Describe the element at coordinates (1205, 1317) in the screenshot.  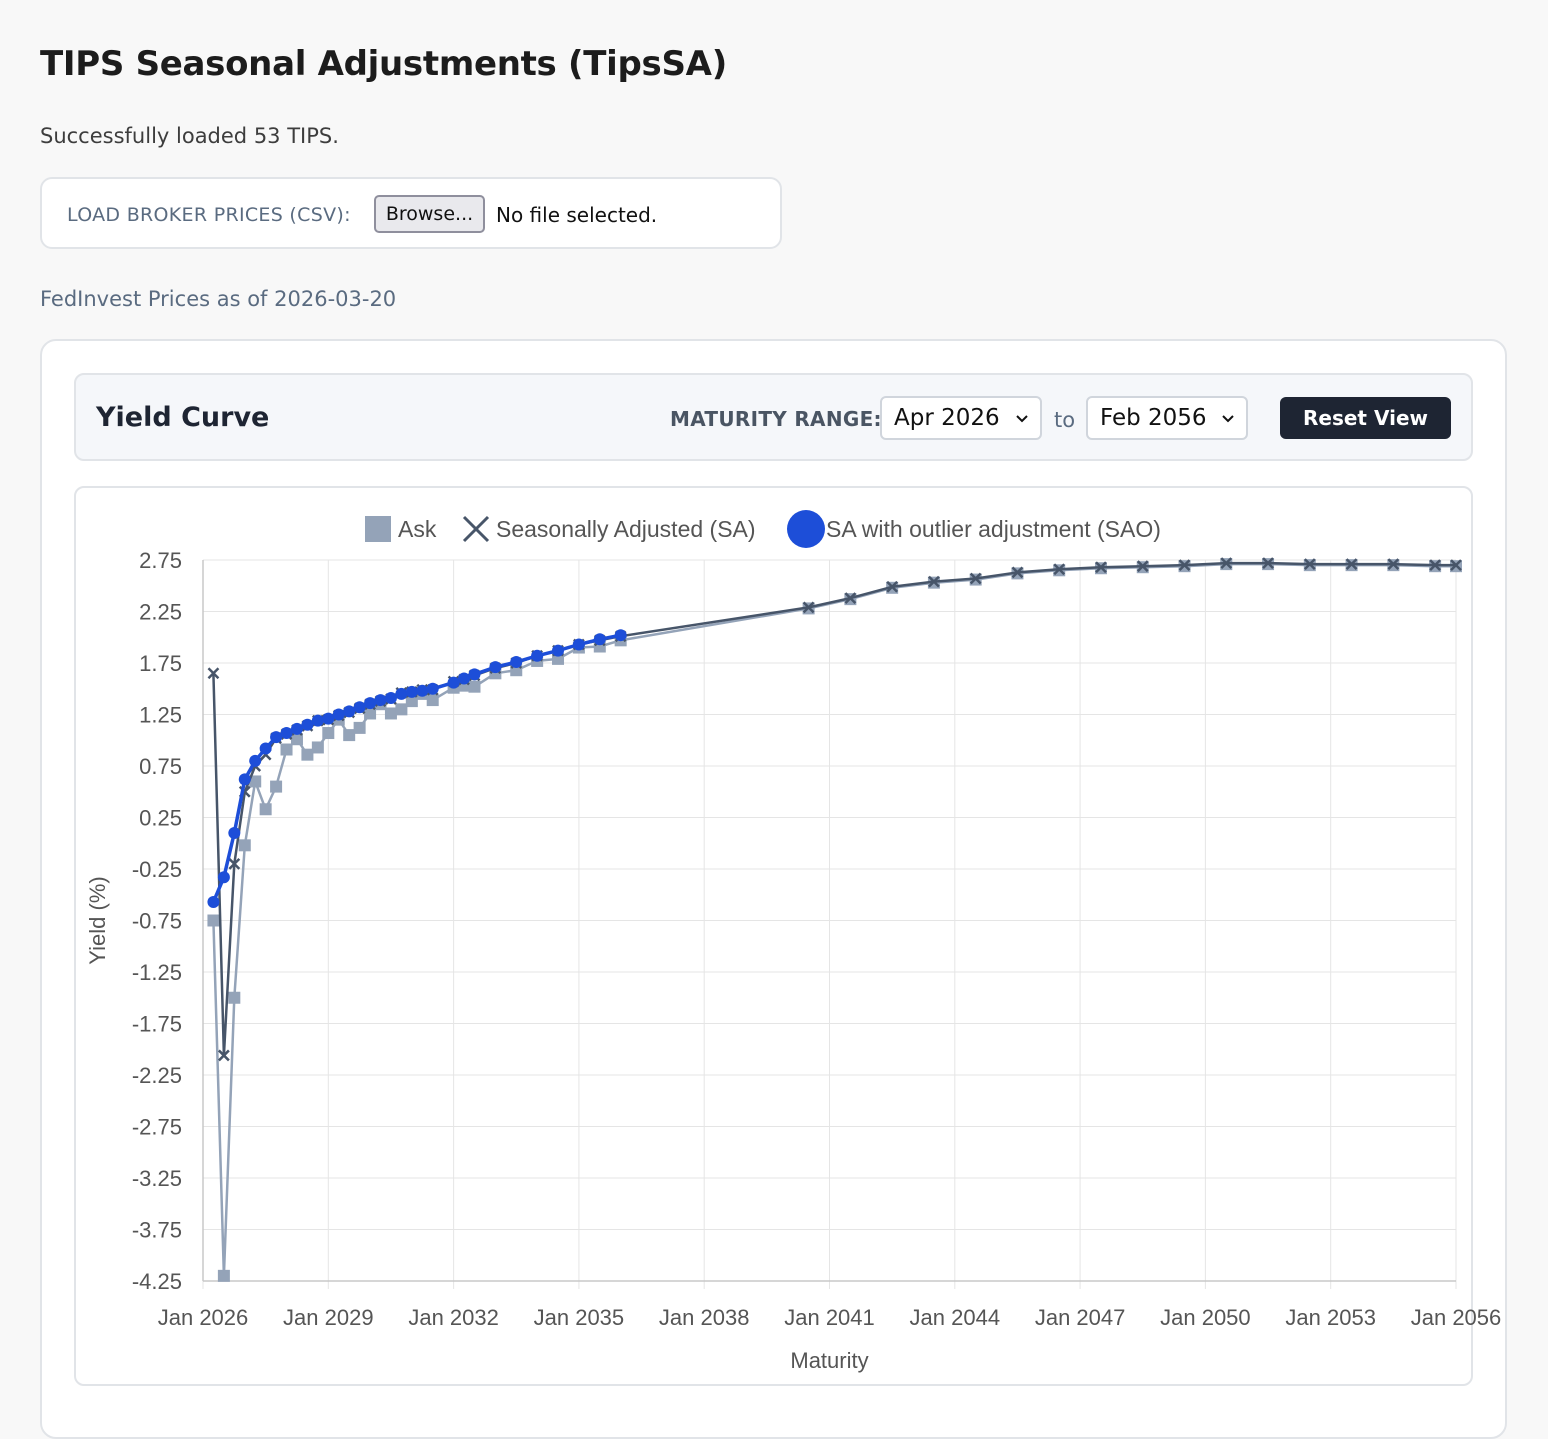
I see `x-tick-label: Jan 2050` at that location.